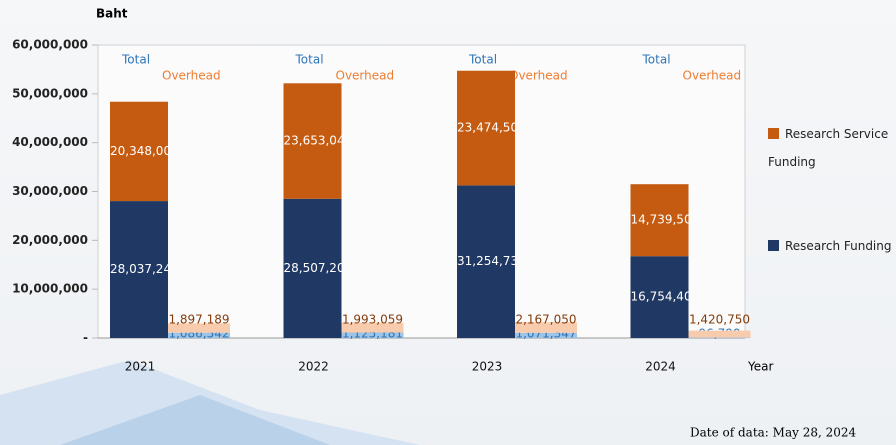 The width and height of the screenshot is (896, 445). I want to click on x-tick-label: 2021, so click(140, 367).